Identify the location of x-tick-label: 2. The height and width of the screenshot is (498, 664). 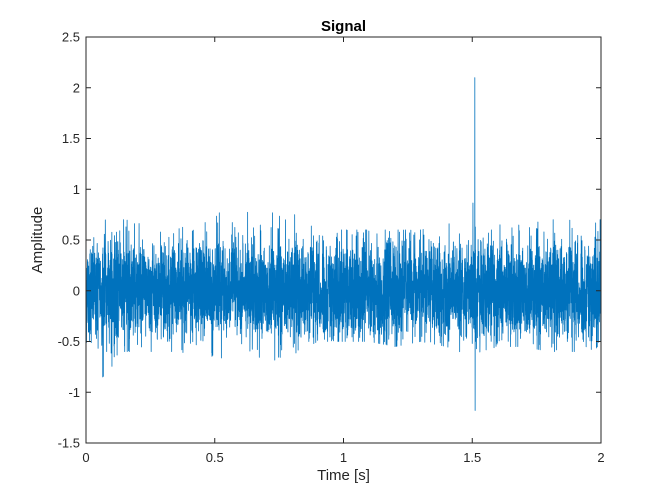
(600, 457).